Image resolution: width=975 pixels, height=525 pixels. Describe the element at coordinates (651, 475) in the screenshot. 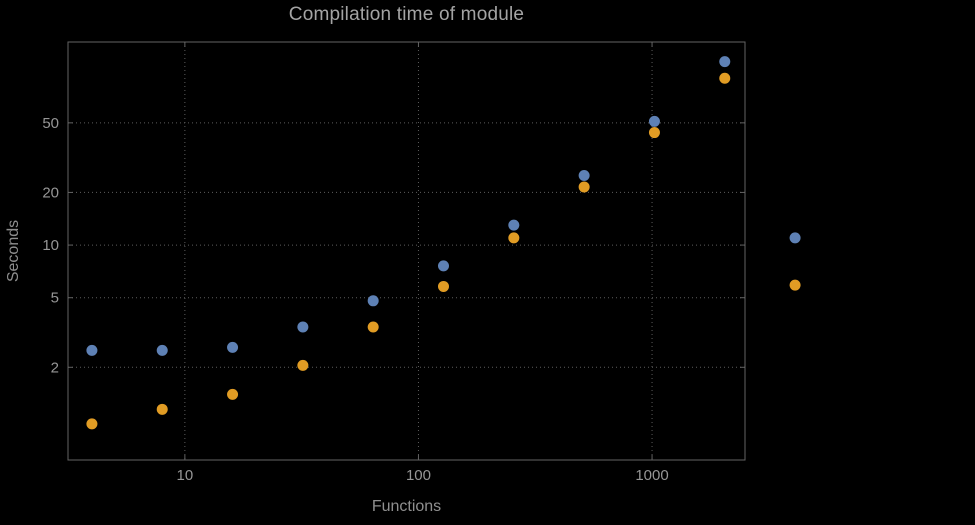

I see `x-tick-label: 1000` at that location.